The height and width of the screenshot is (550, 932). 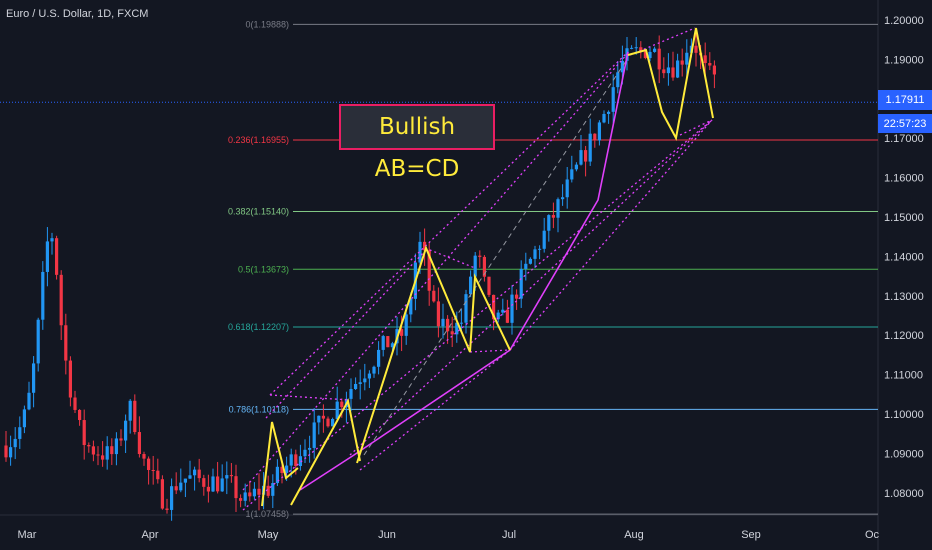 What do you see at coordinates (905, 100) in the screenshot?
I see `last-price-tag: 1.17911` at bounding box center [905, 100].